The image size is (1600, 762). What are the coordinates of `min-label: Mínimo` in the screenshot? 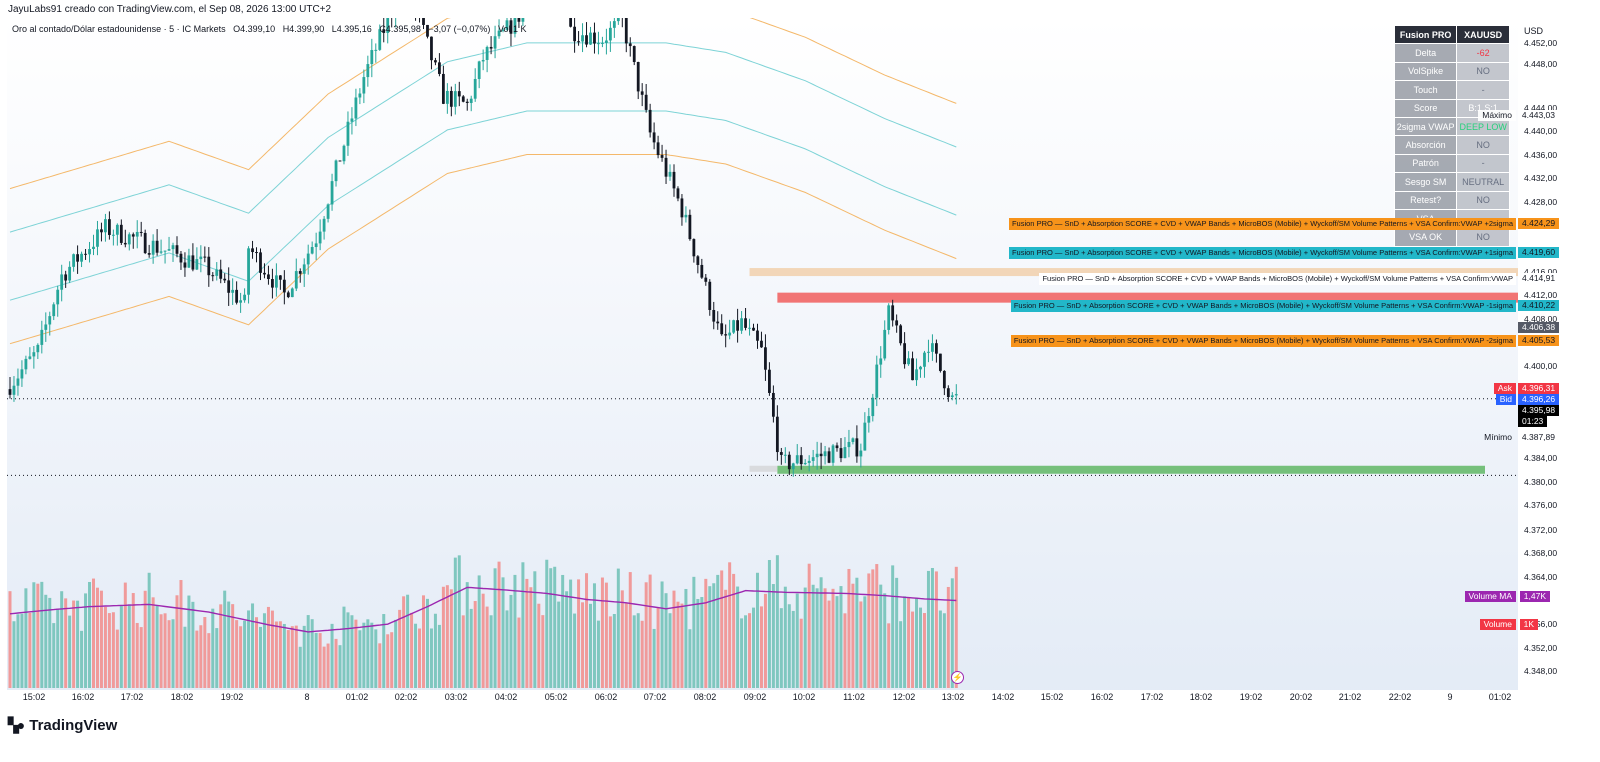 It's located at (1498, 437).